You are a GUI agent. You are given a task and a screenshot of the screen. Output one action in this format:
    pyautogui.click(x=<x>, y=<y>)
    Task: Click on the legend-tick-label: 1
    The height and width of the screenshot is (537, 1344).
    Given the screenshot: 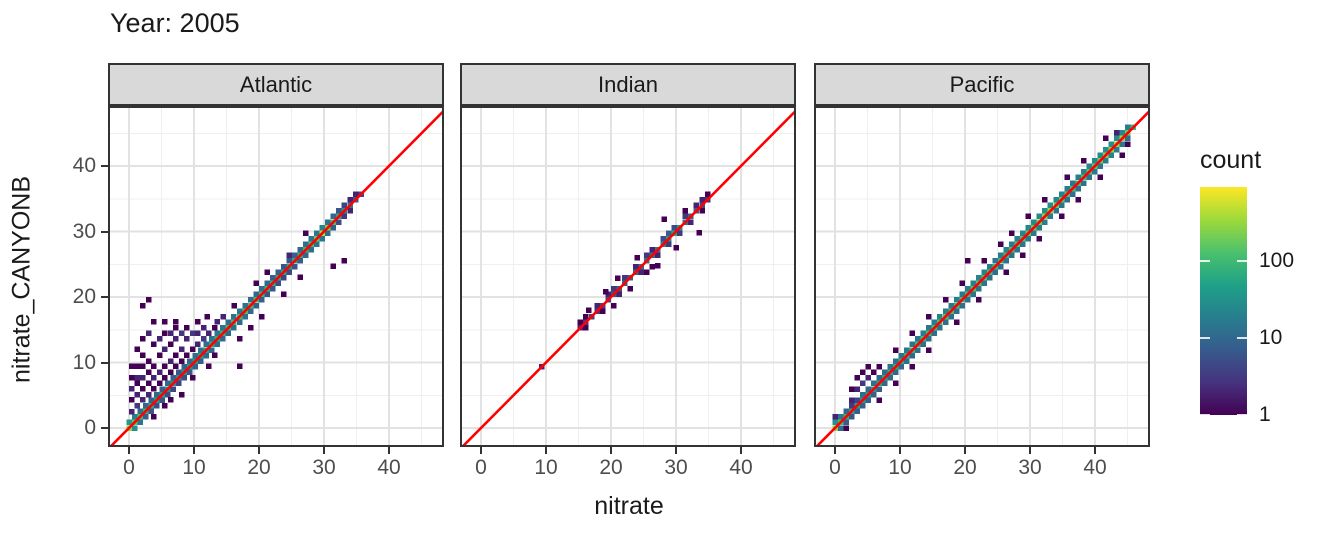 What is the action you would take?
    pyautogui.click(x=1265, y=414)
    